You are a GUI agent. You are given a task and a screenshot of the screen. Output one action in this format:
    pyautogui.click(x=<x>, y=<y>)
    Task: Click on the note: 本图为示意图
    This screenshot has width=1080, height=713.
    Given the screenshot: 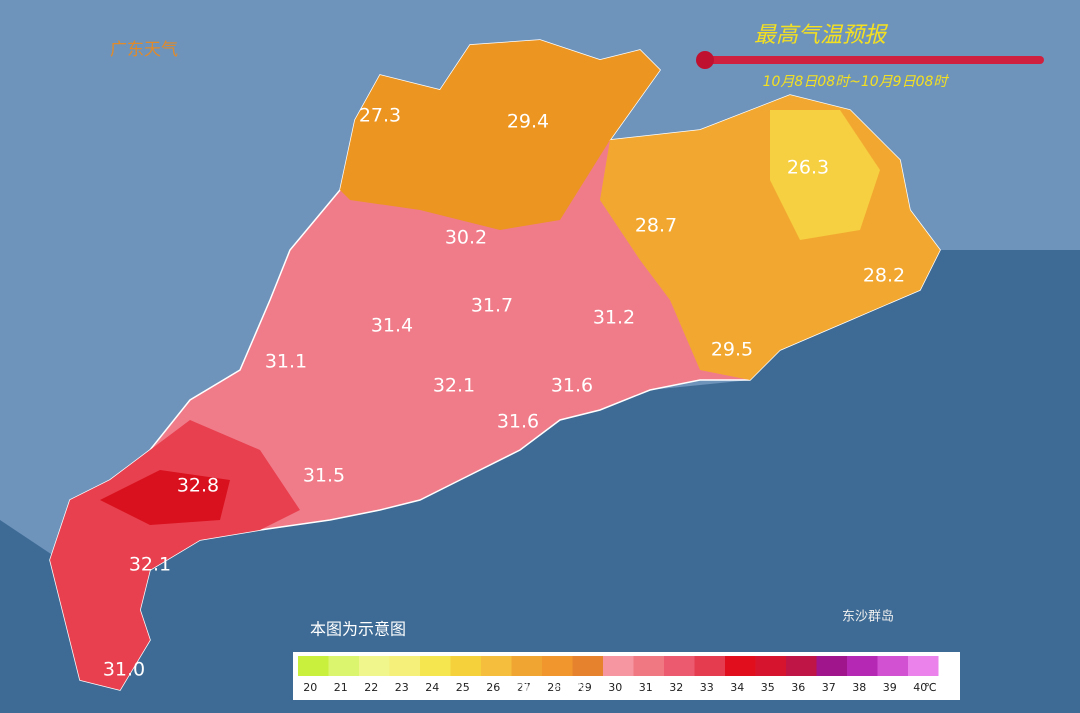 What is the action you would take?
    pyautogui.click(x=358, y=629)
    